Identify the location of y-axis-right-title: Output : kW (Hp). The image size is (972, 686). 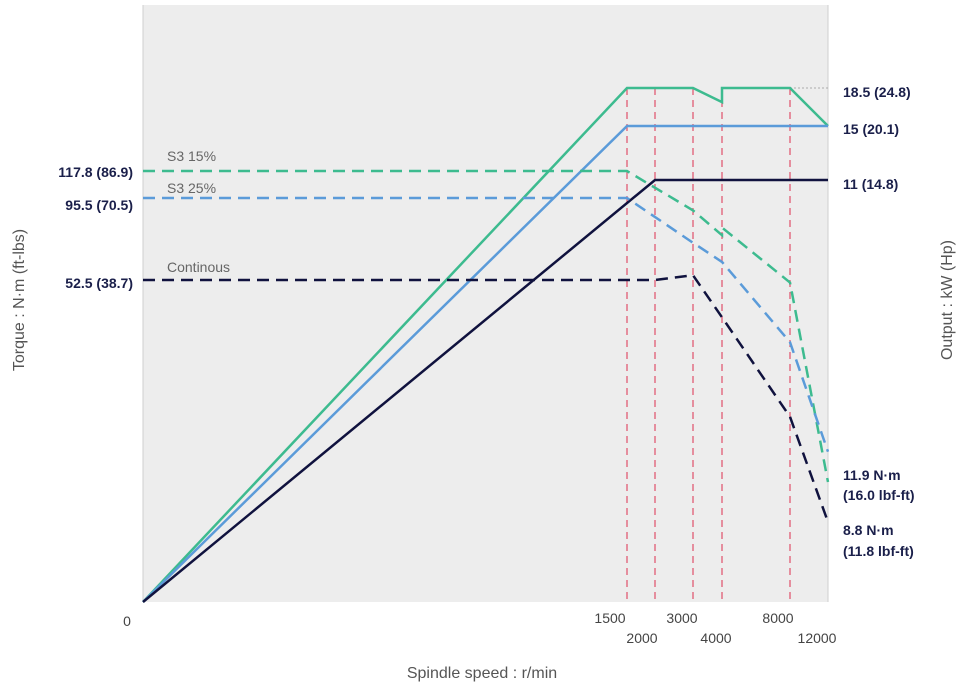
(947, 300).